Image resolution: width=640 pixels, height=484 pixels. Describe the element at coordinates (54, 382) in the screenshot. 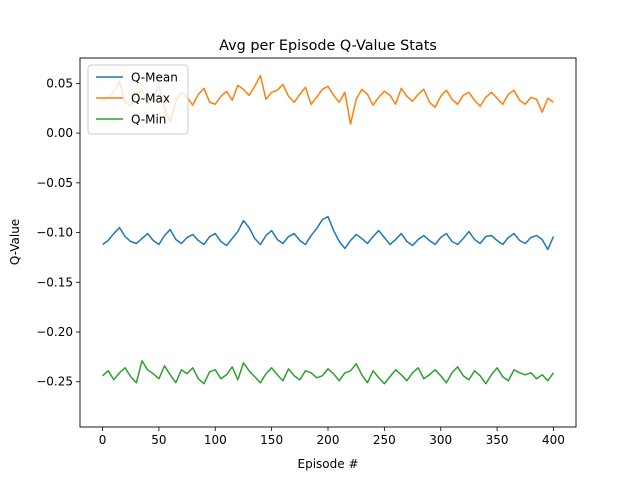

I see `y-tick-label: −0.25` at that location.